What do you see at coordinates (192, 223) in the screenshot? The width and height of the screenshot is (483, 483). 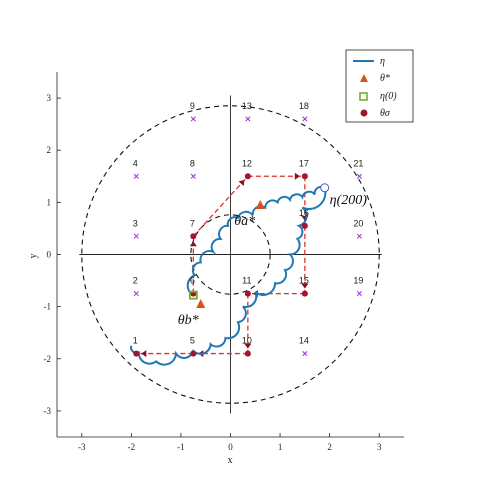 I see `grid-point-label: 7` at bounding box center [192, 223].